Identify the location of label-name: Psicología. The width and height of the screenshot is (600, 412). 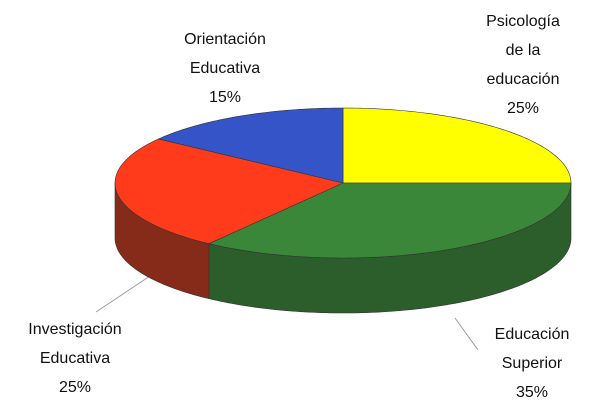
(523, 21).